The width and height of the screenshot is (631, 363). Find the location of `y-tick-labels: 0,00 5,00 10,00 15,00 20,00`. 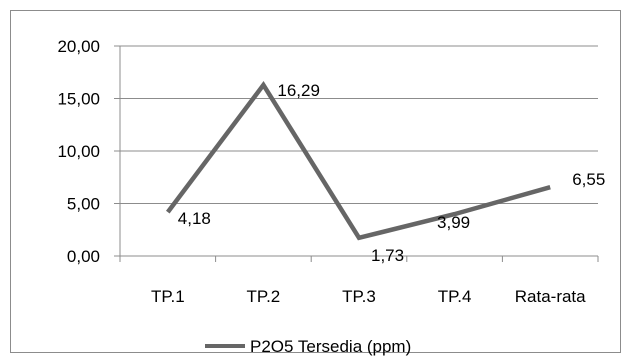

y-tick-labels: 0,00 5,00 10,00 15,00 20,00 is located at coordinates (78, 151).